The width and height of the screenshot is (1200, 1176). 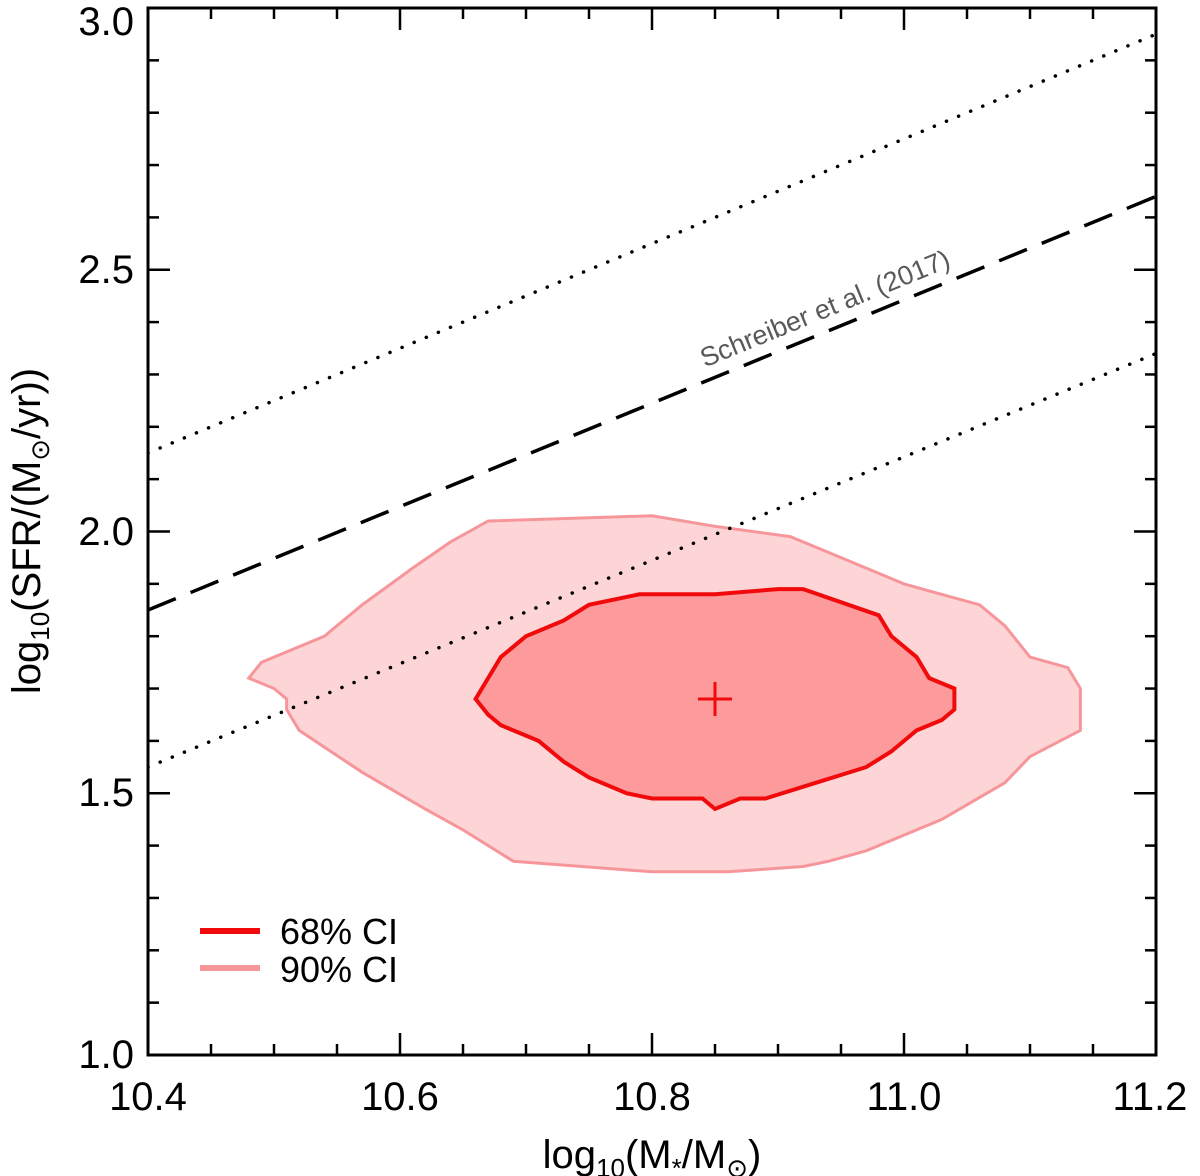 What do you see at coordinates (106, 793) in the screenshot?
I see `y-tick-label: 1.5` at bounding box center [106, 793].